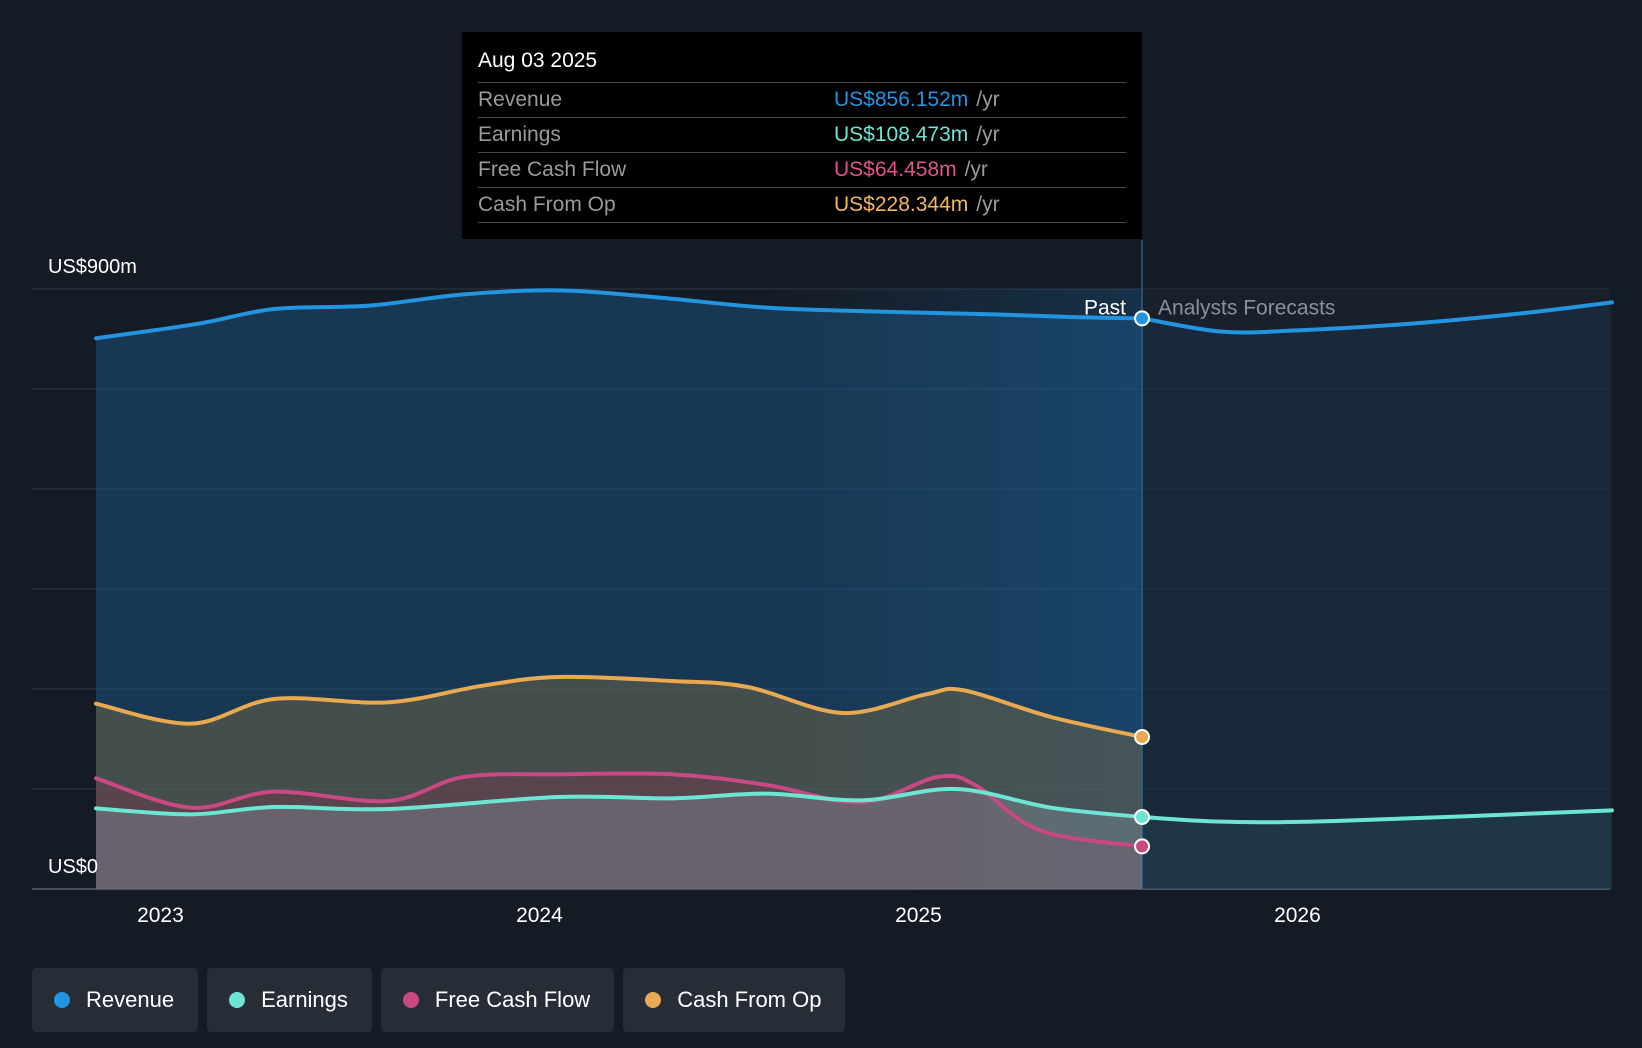 This screenshot has height=1048, width=1642. I want to click on free-cash-flow-past-line, so click(619, 810).